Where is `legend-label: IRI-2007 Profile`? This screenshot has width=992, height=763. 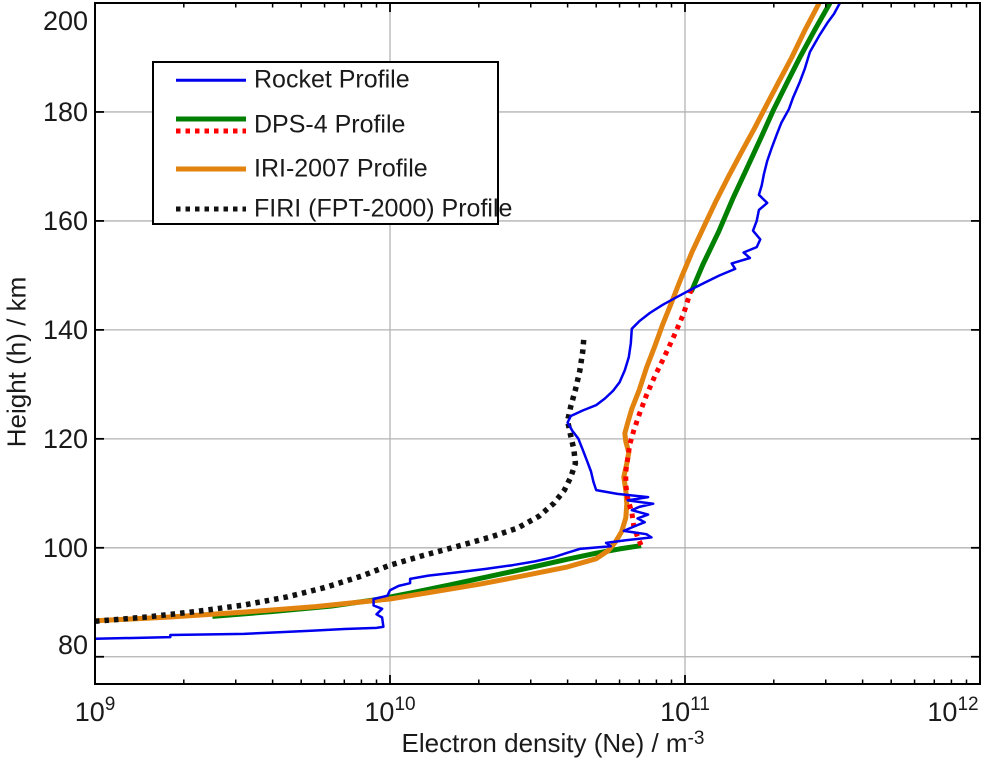 legend-label: IRI-2007 Profile is located at coordinates (341, 168).